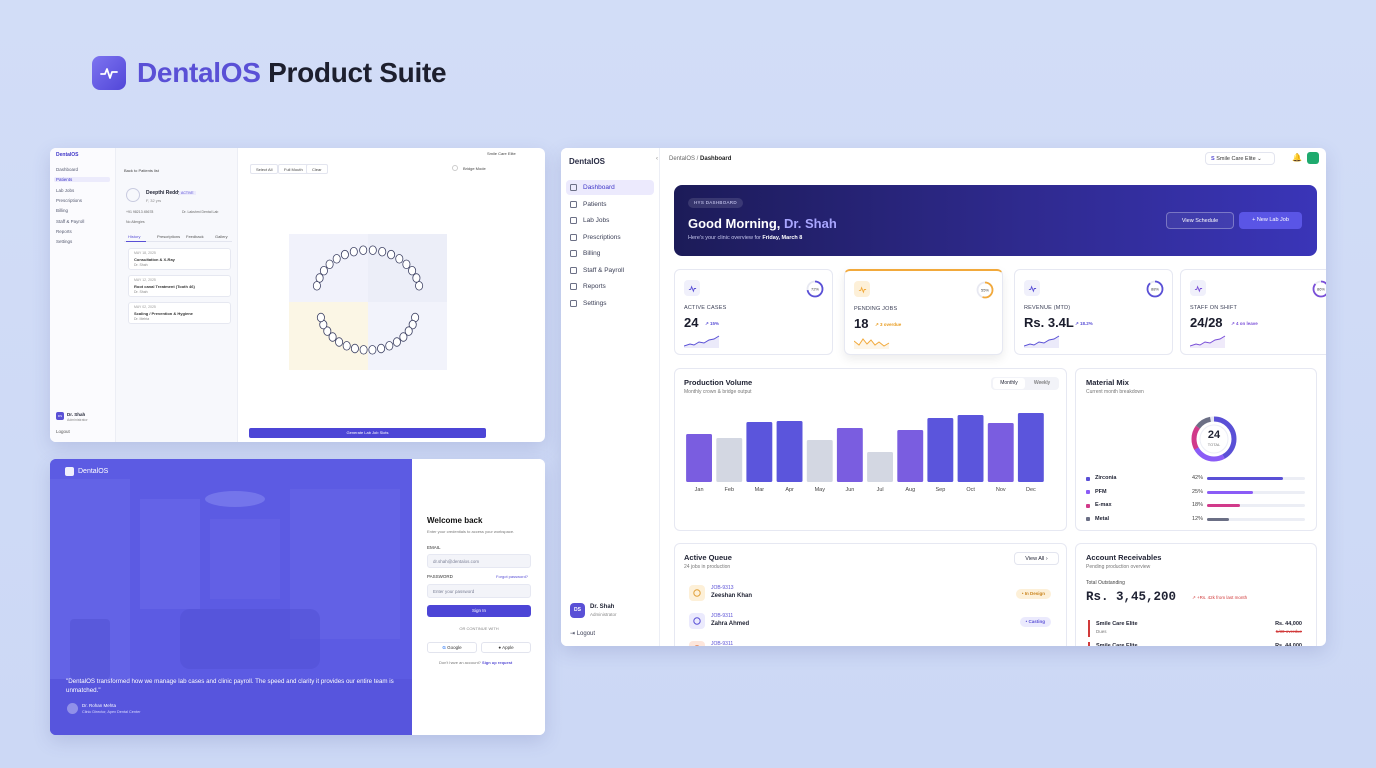  What do you see at coordinates (970, 448) in the screenshot?
I see `bar-oct` at bounding box center [970, 448].